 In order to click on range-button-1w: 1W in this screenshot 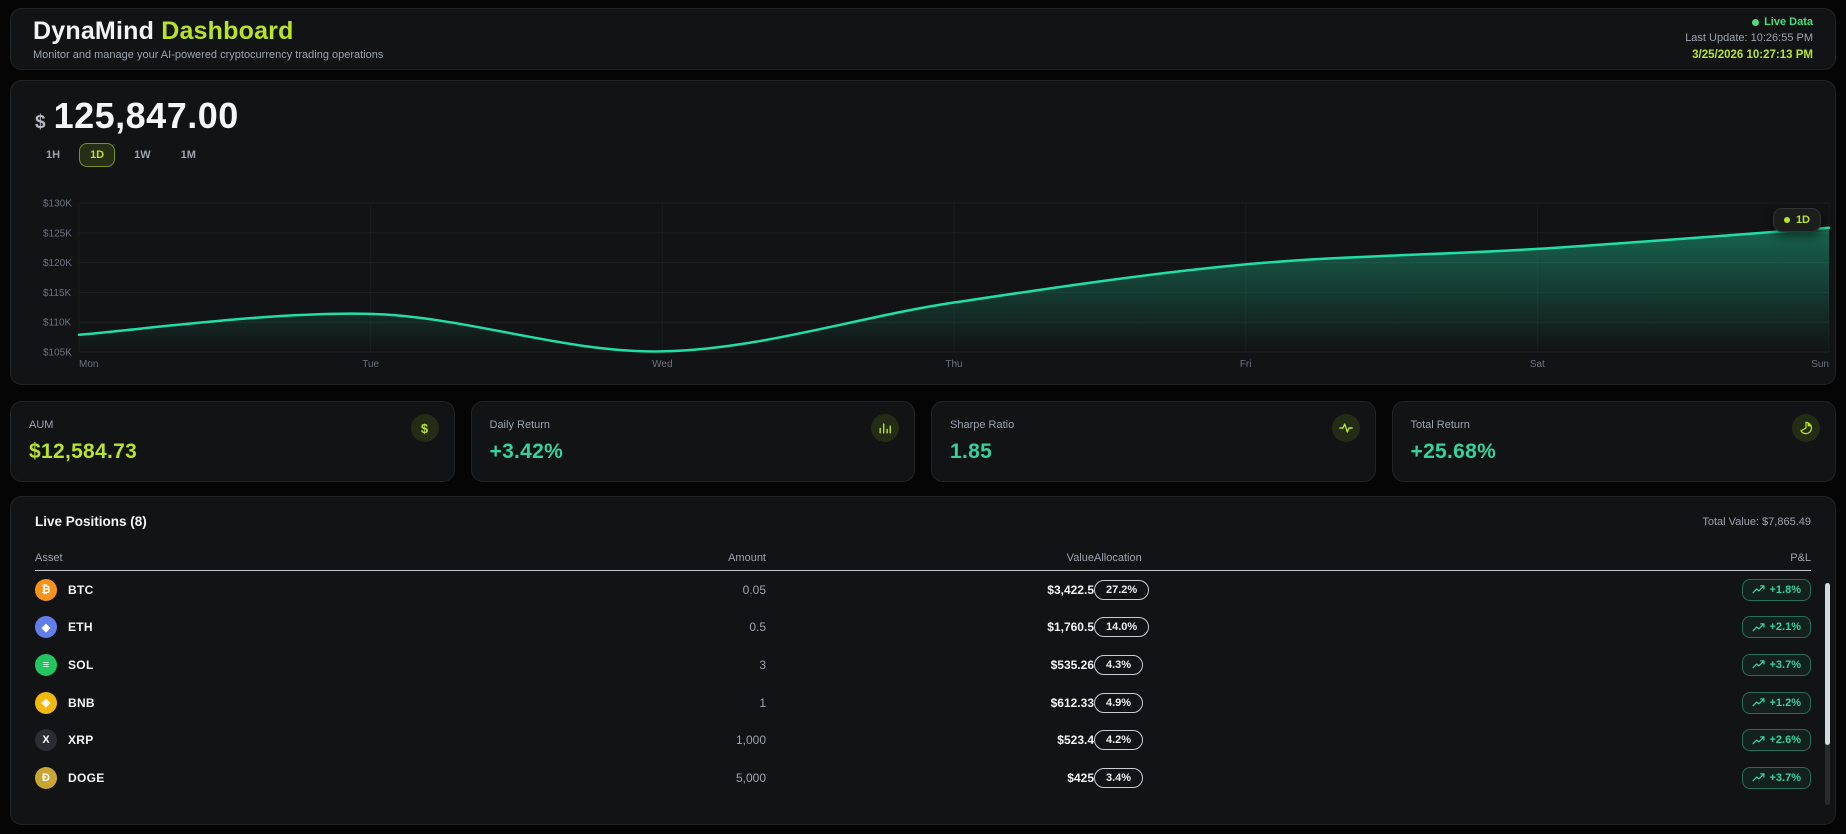, I will do `click(142, 155)`.